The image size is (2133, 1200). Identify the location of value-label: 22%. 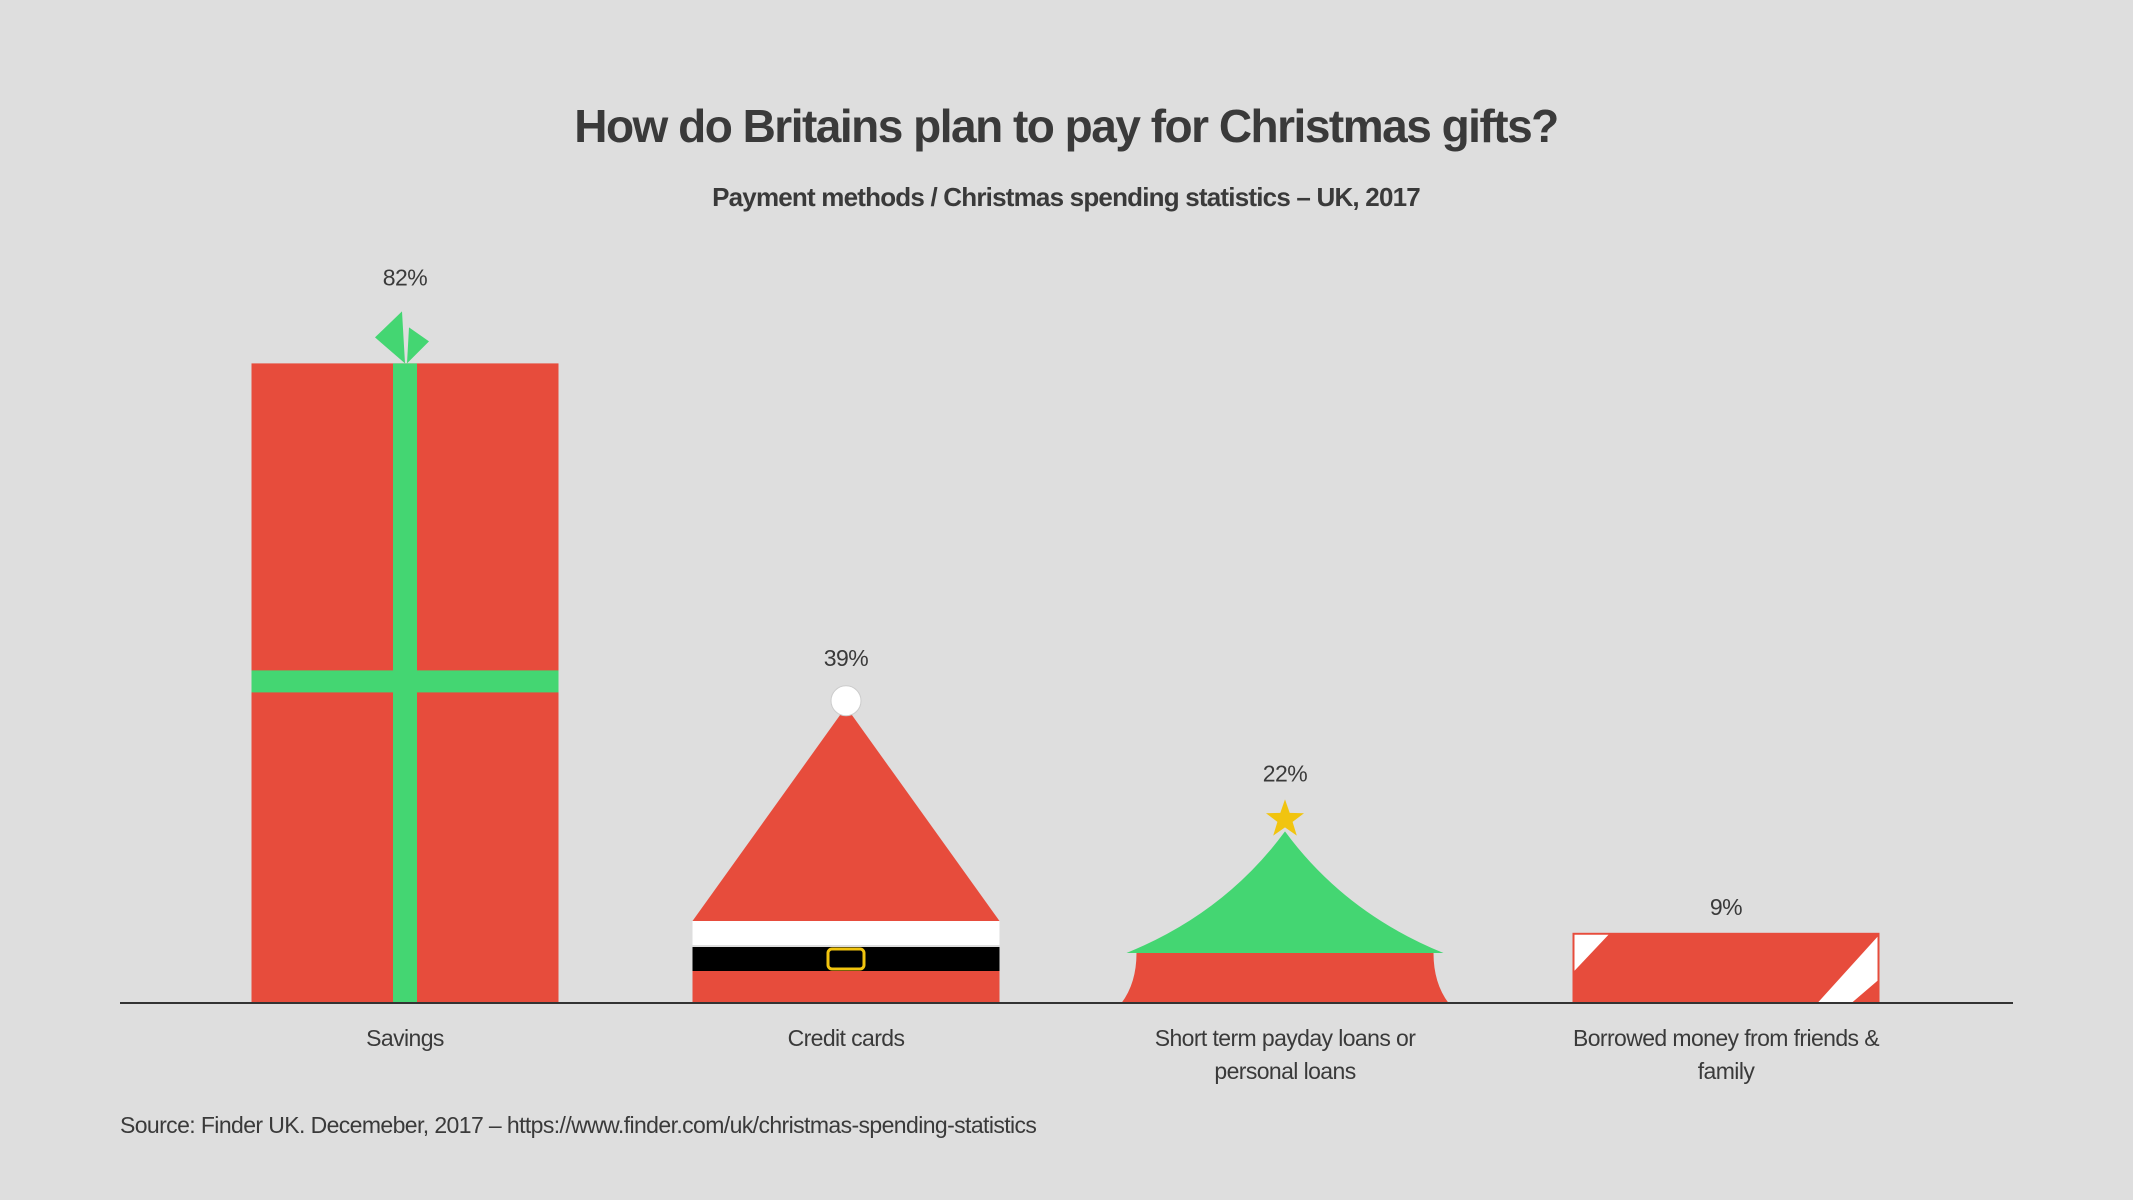
(1285, 773).